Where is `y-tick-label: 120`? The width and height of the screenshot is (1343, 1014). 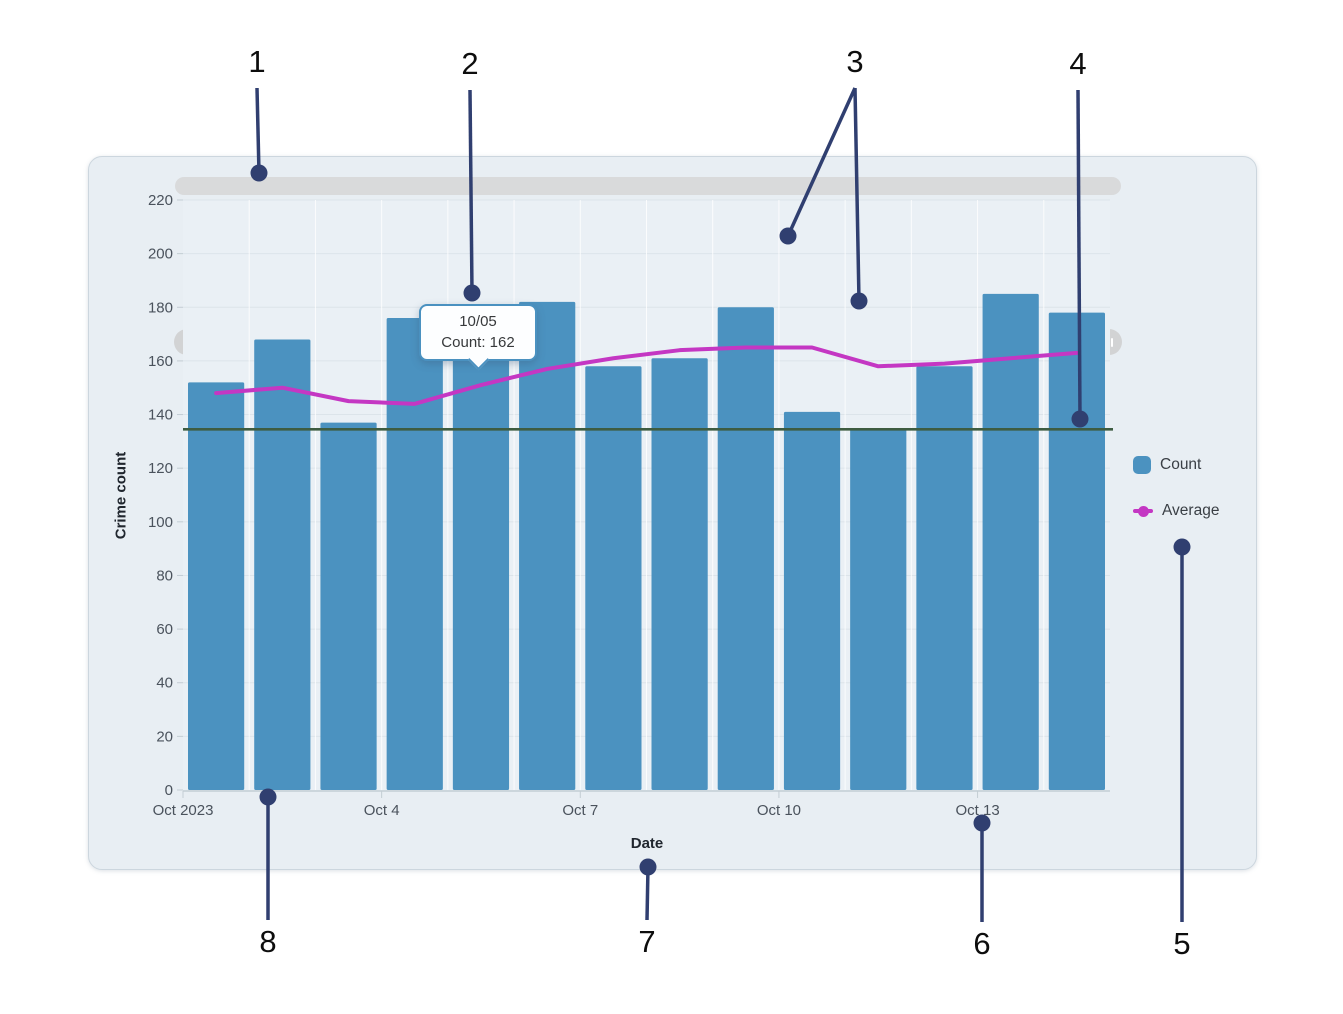
y-tick-label: 120 is located at coordinates (160, 468).